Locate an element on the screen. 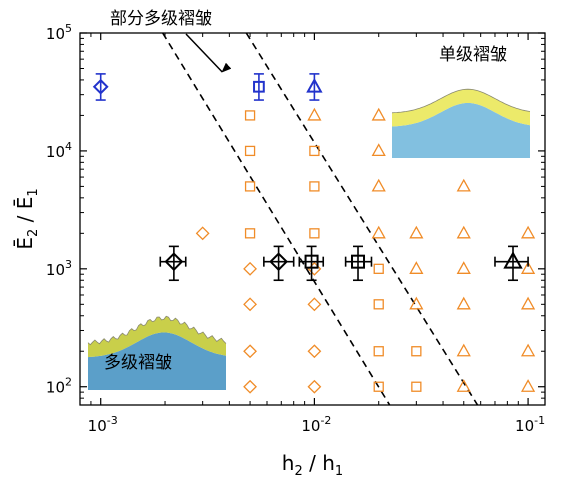 The image size is (570, 484). x-tick-label: 10⁻¹ is located at coordinates (530, 424).